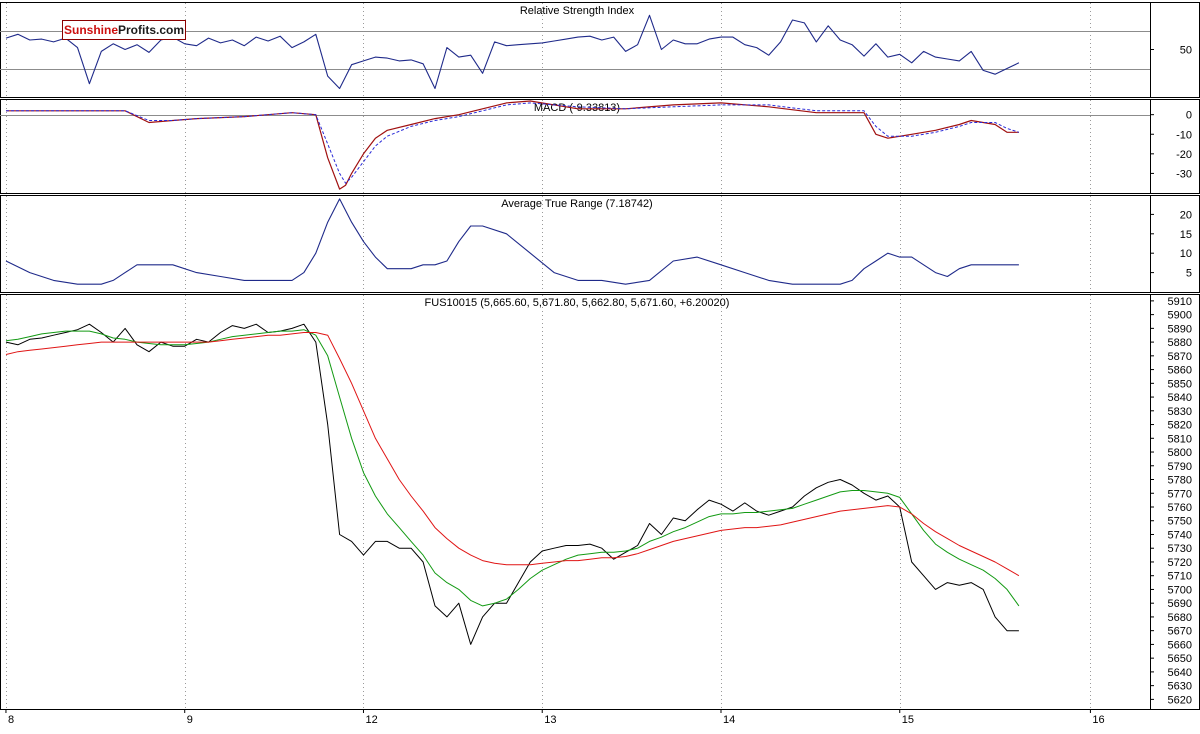 This screenshot has height=734, width=1200. What do you see at coordinates (1180, 604) in the screenshot?
I see `y-tick-label-3-22: 5690` at bounding box center [1180, 604].